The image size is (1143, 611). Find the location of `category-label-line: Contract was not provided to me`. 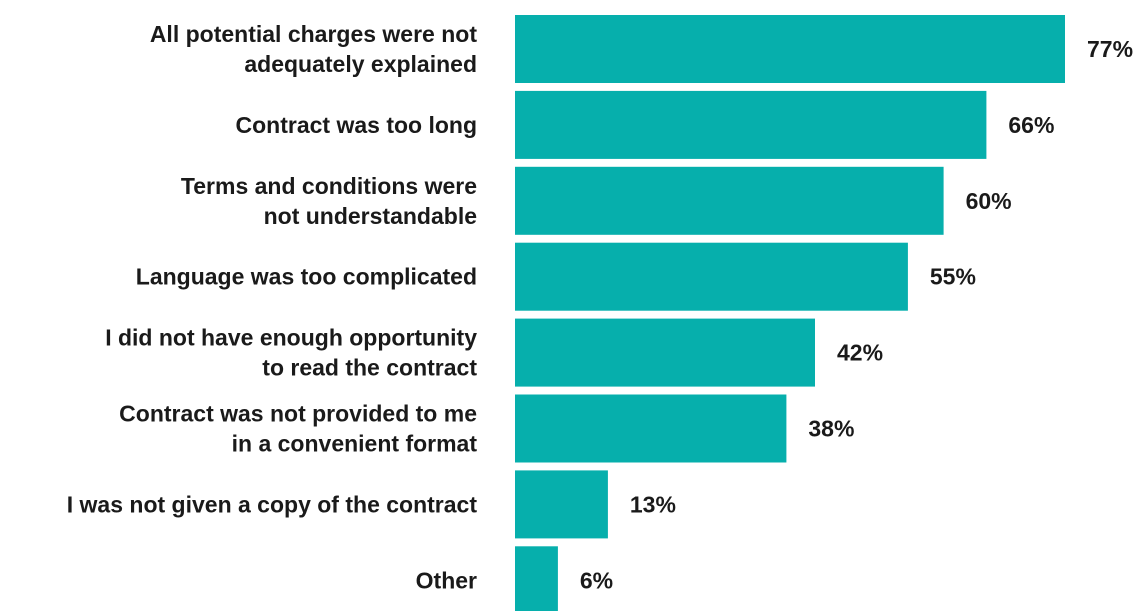

category-label-line: Contract was not provided to me is located at coordinates (298, 414).